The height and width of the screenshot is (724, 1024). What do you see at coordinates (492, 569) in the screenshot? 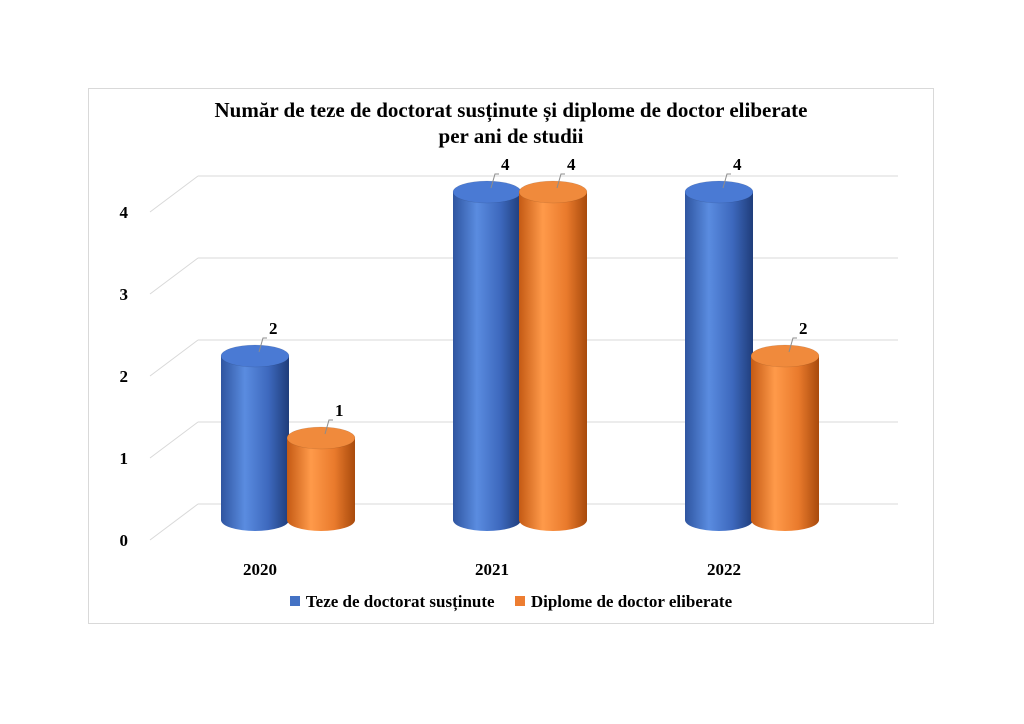
I see `x-tick-label: 2021` at bounding box center [492, 569].